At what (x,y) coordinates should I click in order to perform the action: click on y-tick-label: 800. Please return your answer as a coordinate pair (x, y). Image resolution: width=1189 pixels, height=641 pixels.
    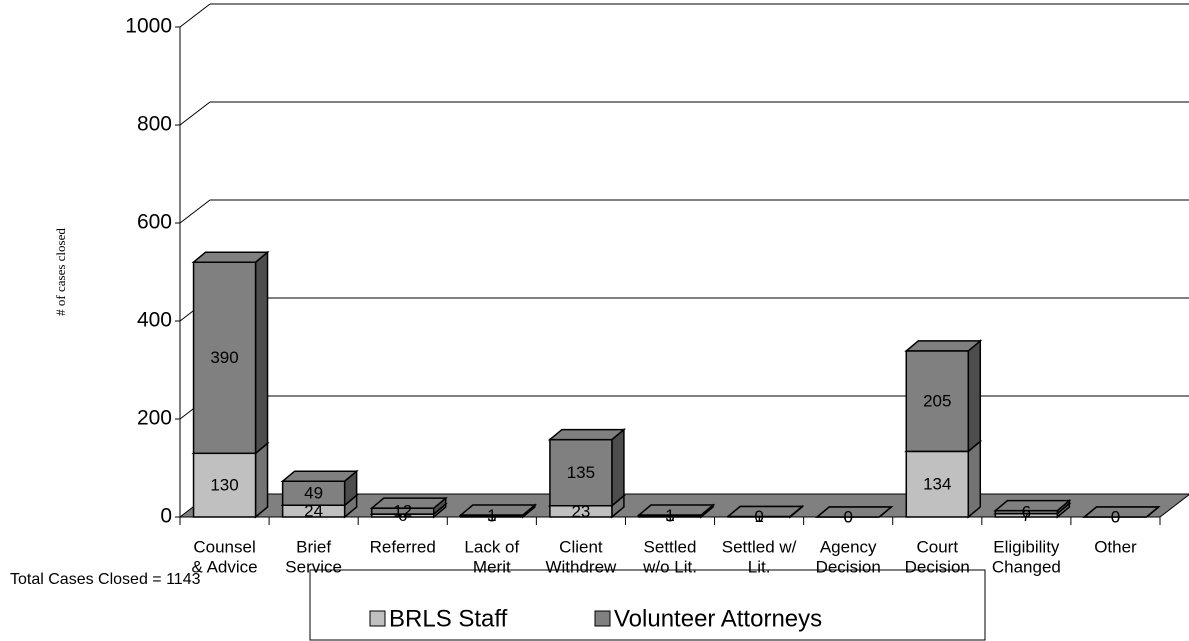
    Looking at the image, I should click on (154, 124).